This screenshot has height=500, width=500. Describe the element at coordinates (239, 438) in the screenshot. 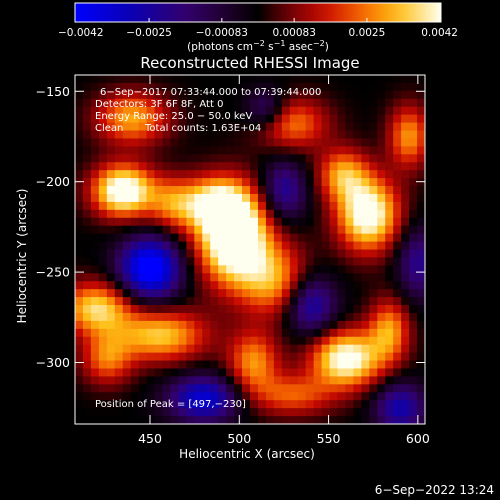

I see `x-tick-label: 500` at that location.